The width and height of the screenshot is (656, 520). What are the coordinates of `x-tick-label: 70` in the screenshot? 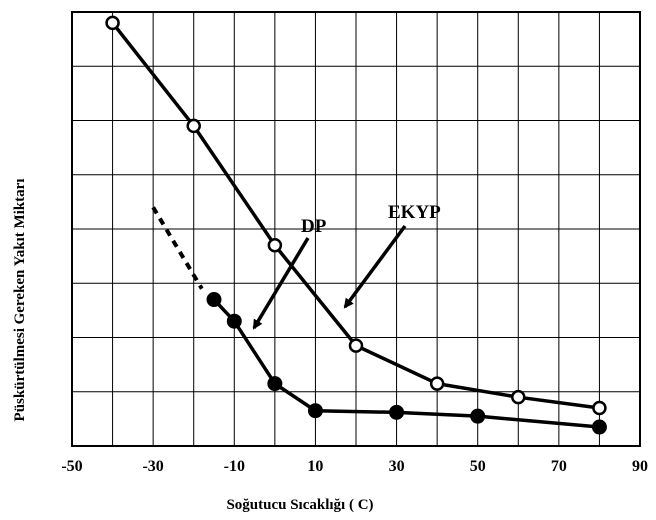 It's located at (559, 466).